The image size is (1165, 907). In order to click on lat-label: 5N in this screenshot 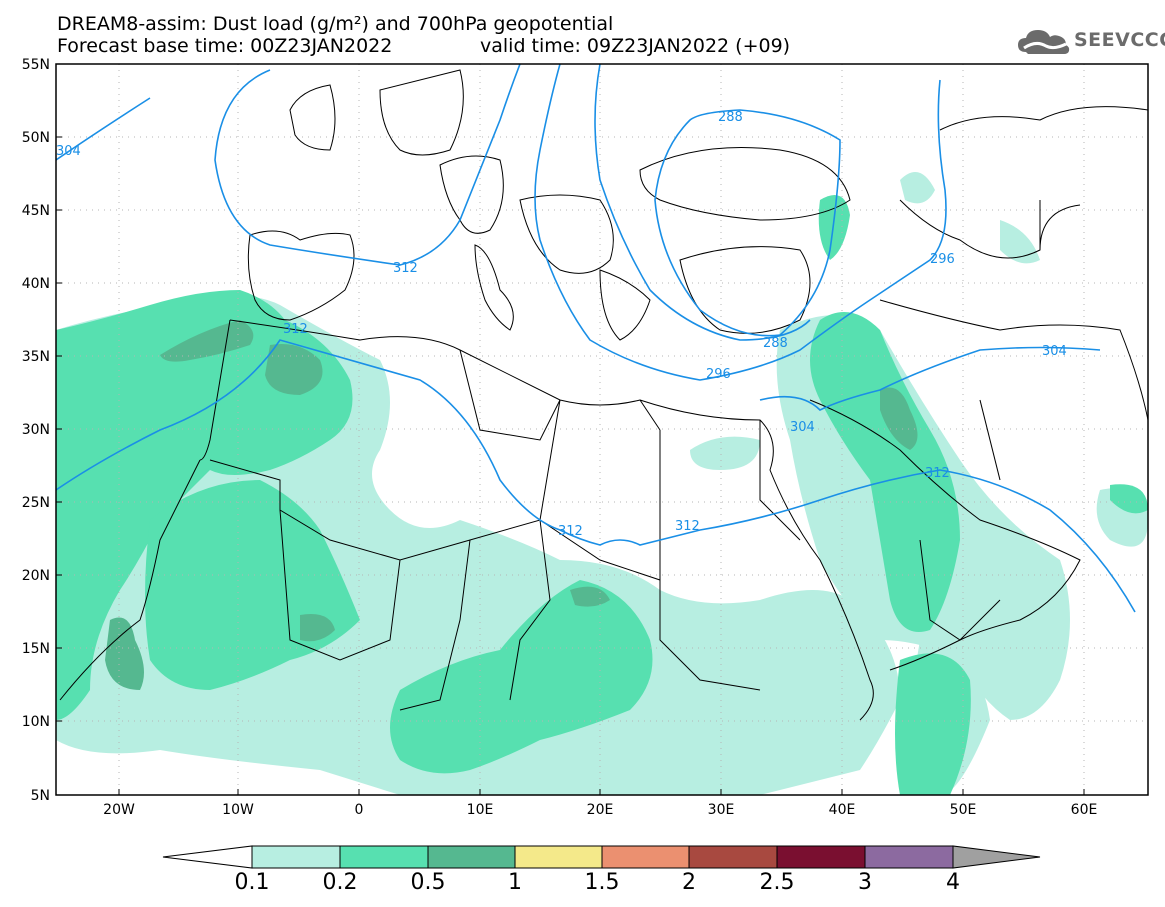, I will do `click(40, 796)`.